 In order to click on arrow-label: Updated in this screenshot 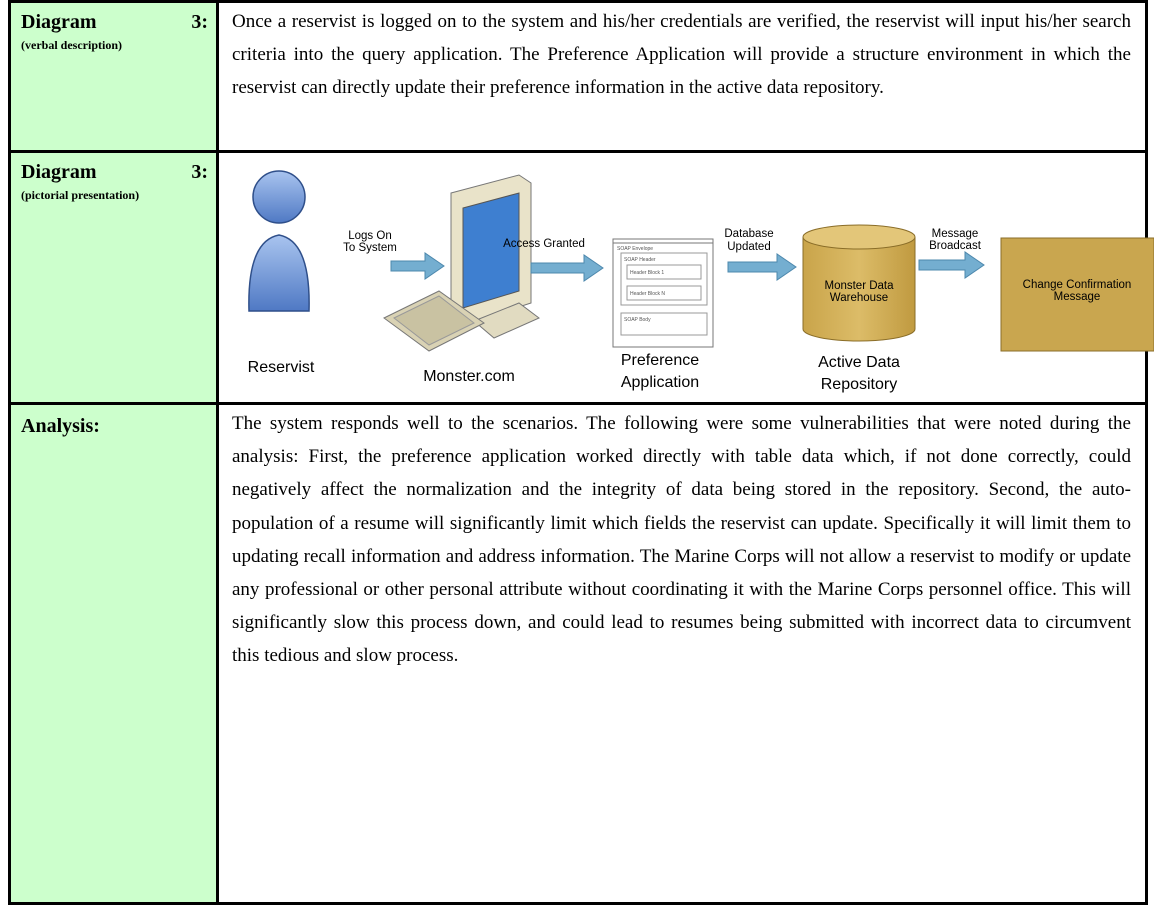, I will do `click(748, 247)`.